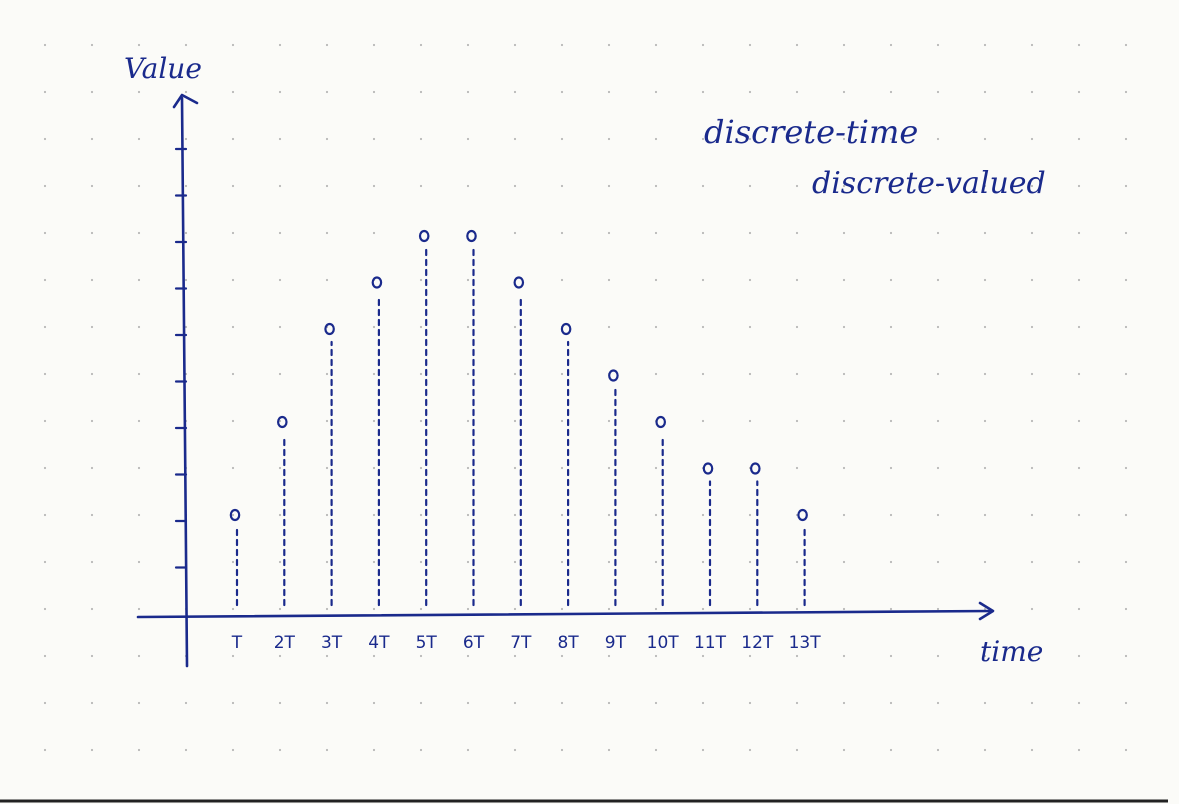 The width and height of the screenshot is (1179, 804). What do you see at coordinates (379, 643) in the screenshot?
I see `x-tick-label: 4T` at bounding box center [379, 643].